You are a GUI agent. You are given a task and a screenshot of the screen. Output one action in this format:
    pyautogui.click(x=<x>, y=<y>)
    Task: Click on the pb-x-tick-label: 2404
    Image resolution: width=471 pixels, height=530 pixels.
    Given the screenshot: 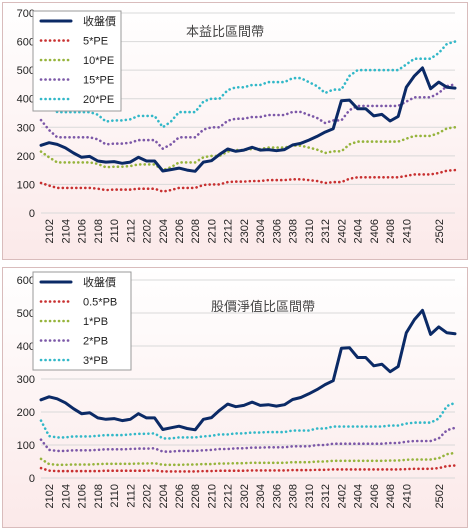 What is the action you would take?
    pyautogui.click(x=359, y=496)
    